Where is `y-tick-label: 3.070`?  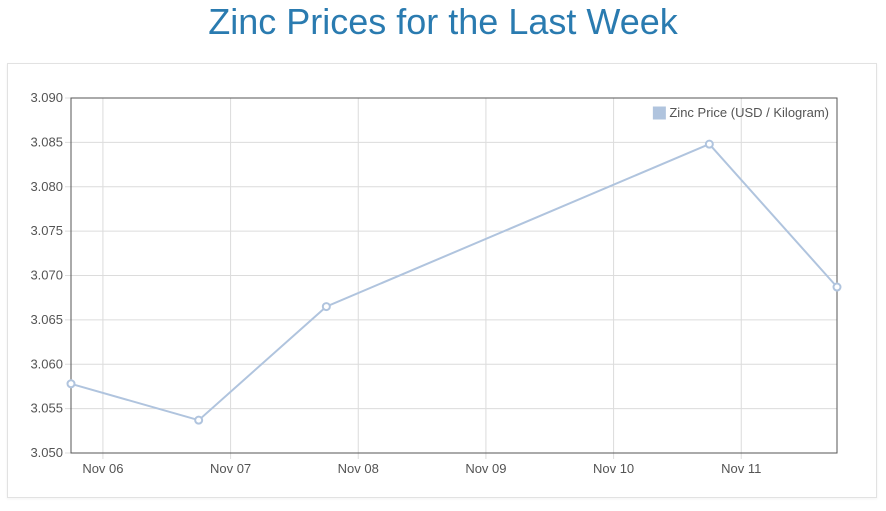 y-tick-label: 3.070 is located at coordinates (46, 275).